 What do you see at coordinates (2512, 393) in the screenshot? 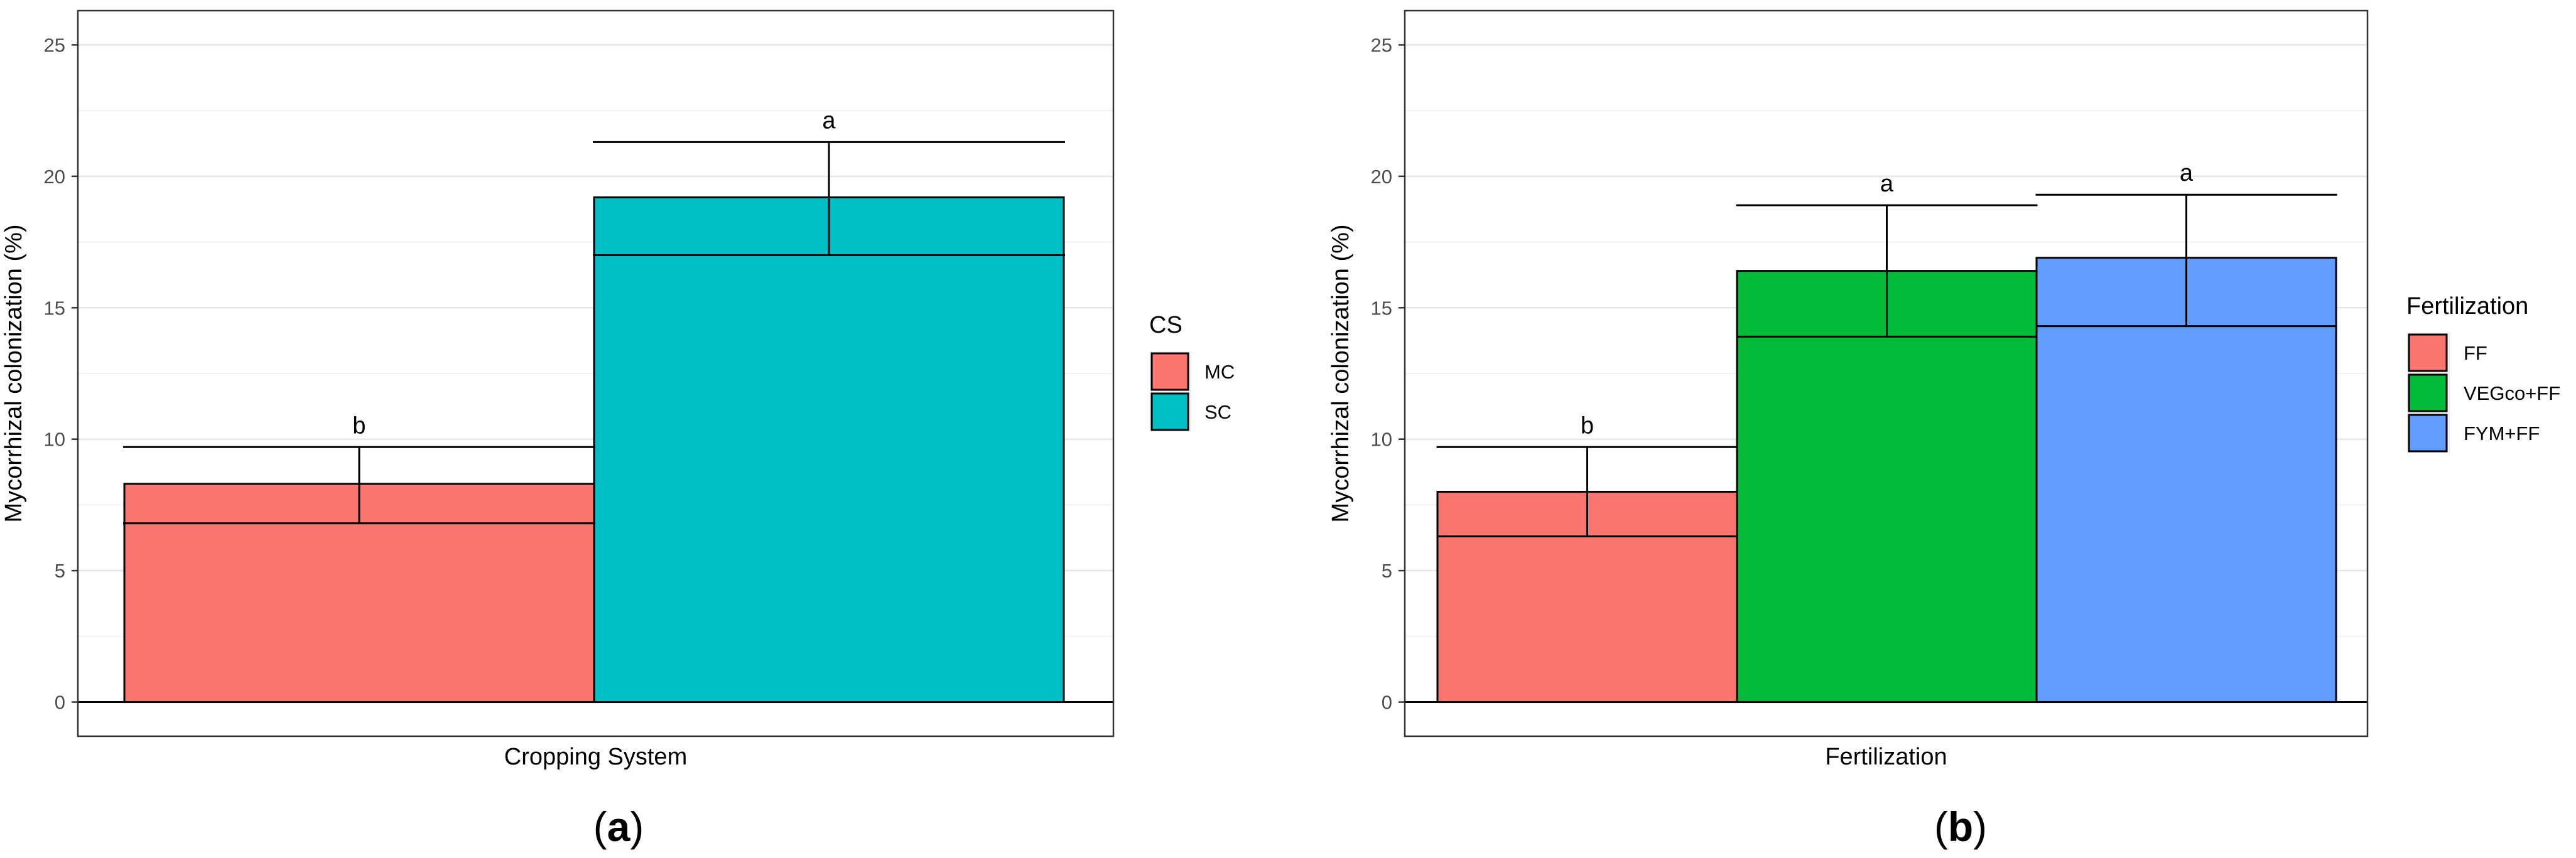
I see `legend-label: VEGco+FF` at bounding box center [2512, 393].